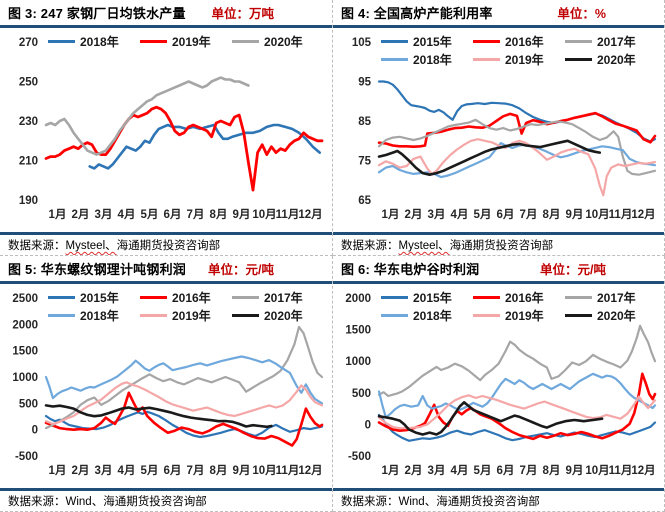  I want to click on unit-label: 单位：%, so click(581, 14).